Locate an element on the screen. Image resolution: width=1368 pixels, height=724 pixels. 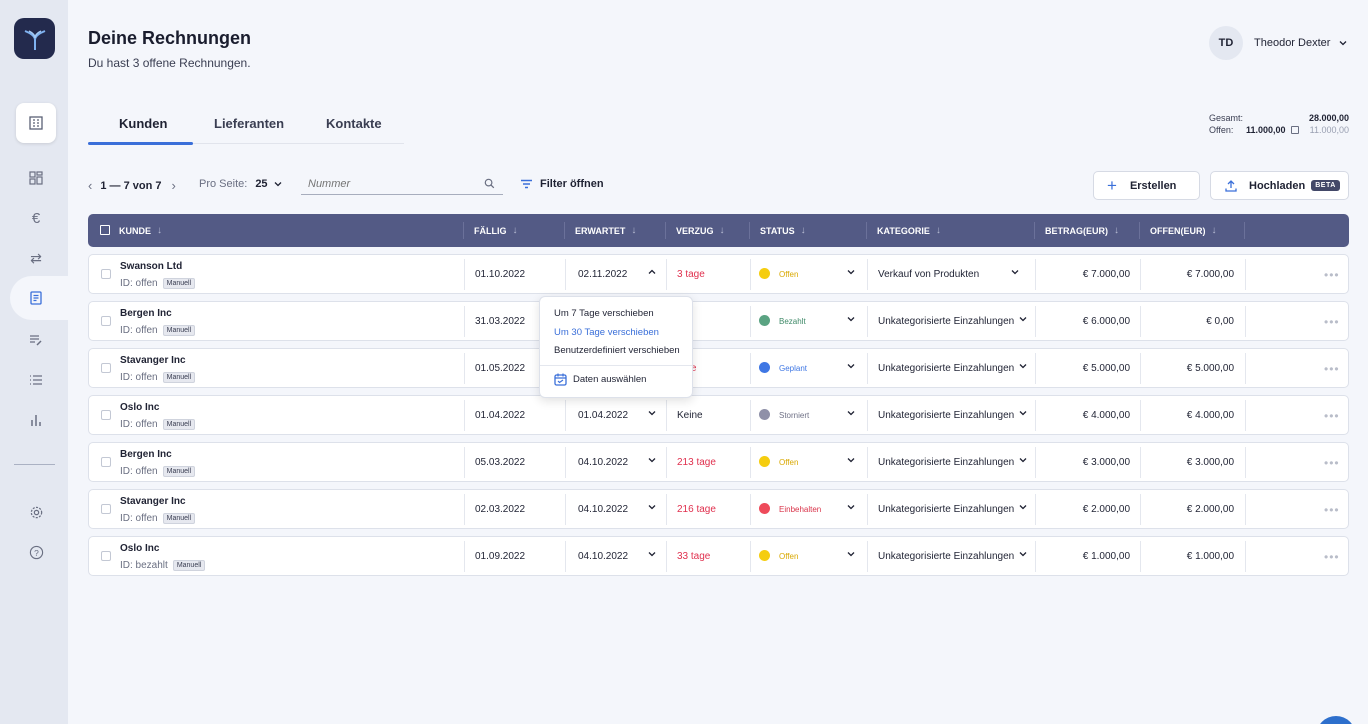
nav-reports is located at coordinates (36, 420).